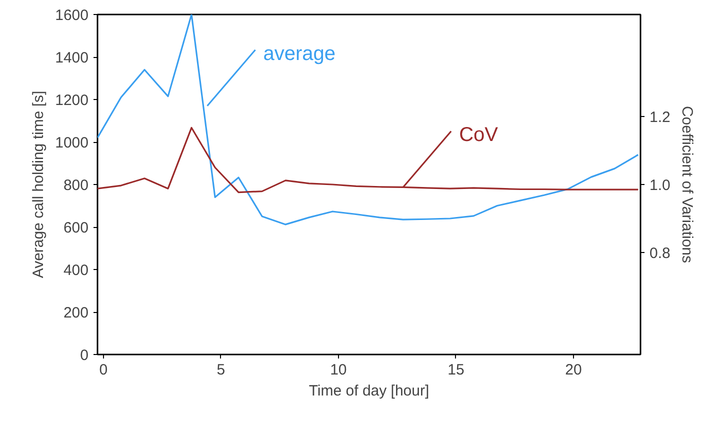 The image size is (725, 424). What do you see at coordinates (660, 185) in the screenshot?
I see `y2-tick-label: 1.0` at bounding box center [660, 185].